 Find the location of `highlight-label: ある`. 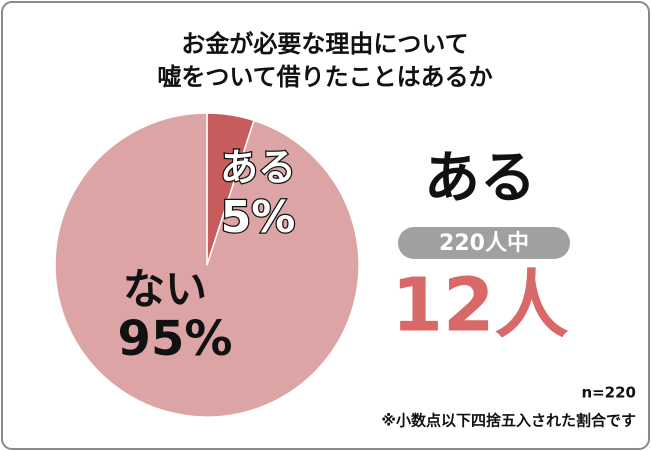

highlight-label: ある is located at coordinates (480, 178).